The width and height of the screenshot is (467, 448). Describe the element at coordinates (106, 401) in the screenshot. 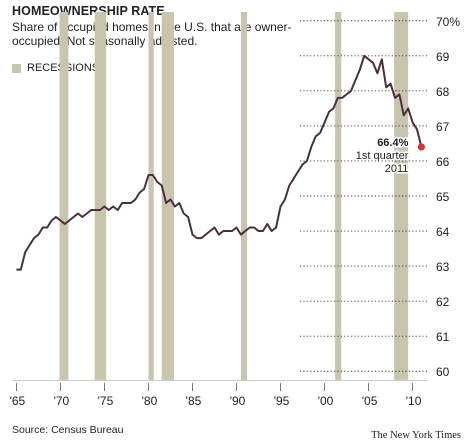

I see `x-tick-label: '75` at that location.